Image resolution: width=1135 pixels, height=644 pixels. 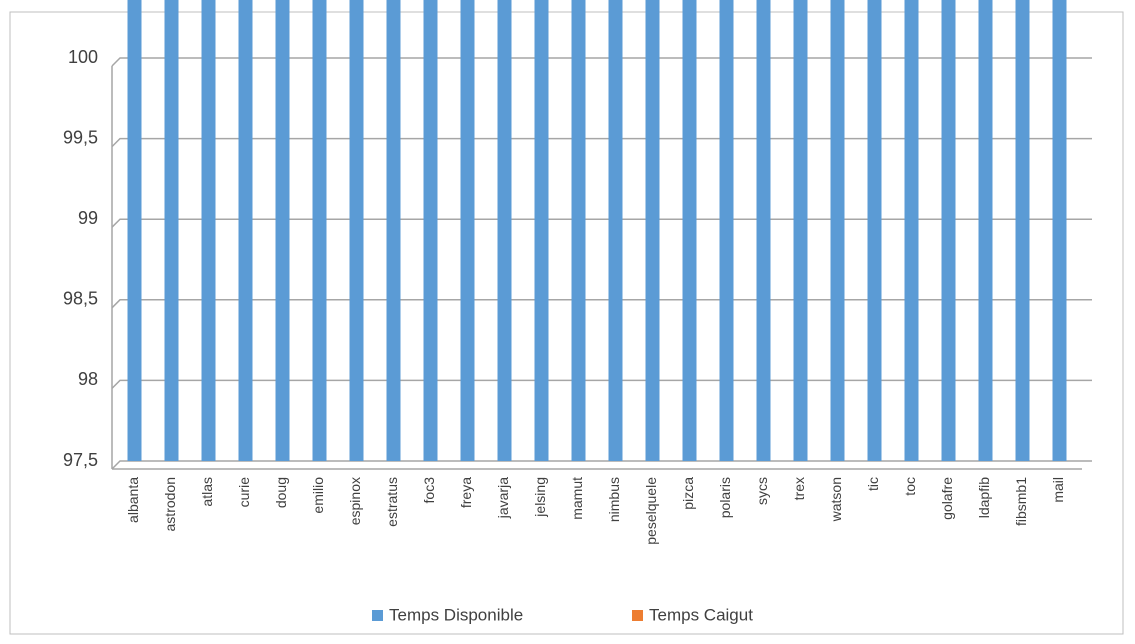 What do you see at coordinates (688, 493) in the screenshot?
I see `x-tick-label: pizca` at bounding box center [688, 493].